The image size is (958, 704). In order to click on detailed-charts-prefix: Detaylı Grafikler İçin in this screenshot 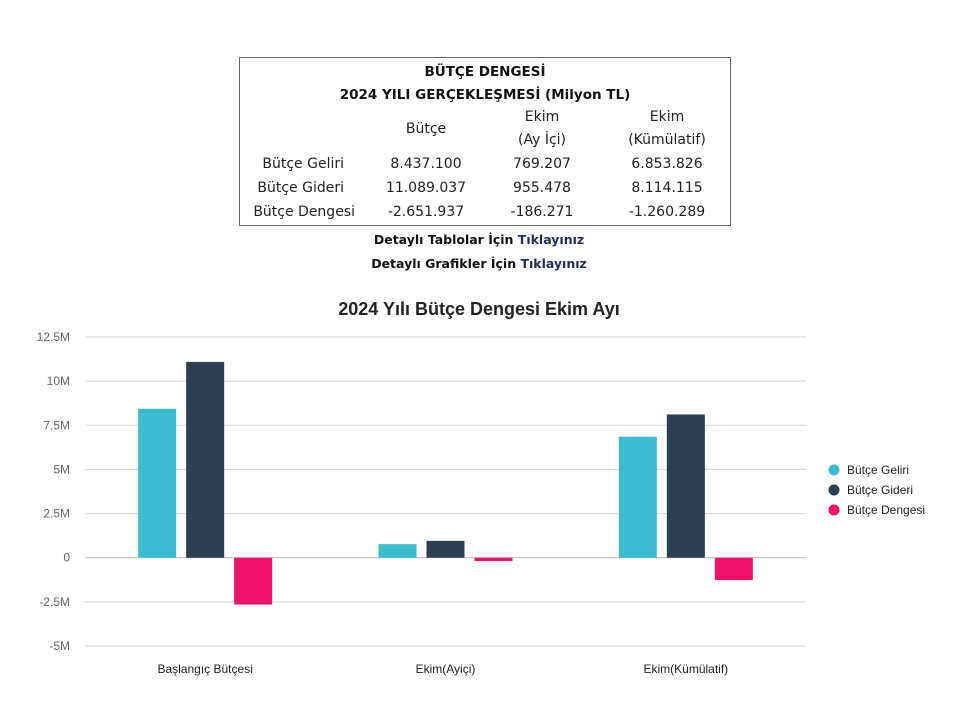, I will do `click(446, 263)`.